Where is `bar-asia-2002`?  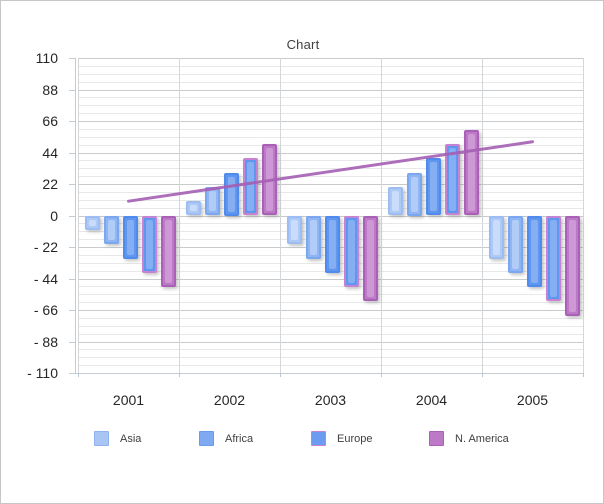
bar-asia-2002 is located at coordinates (193, 208).